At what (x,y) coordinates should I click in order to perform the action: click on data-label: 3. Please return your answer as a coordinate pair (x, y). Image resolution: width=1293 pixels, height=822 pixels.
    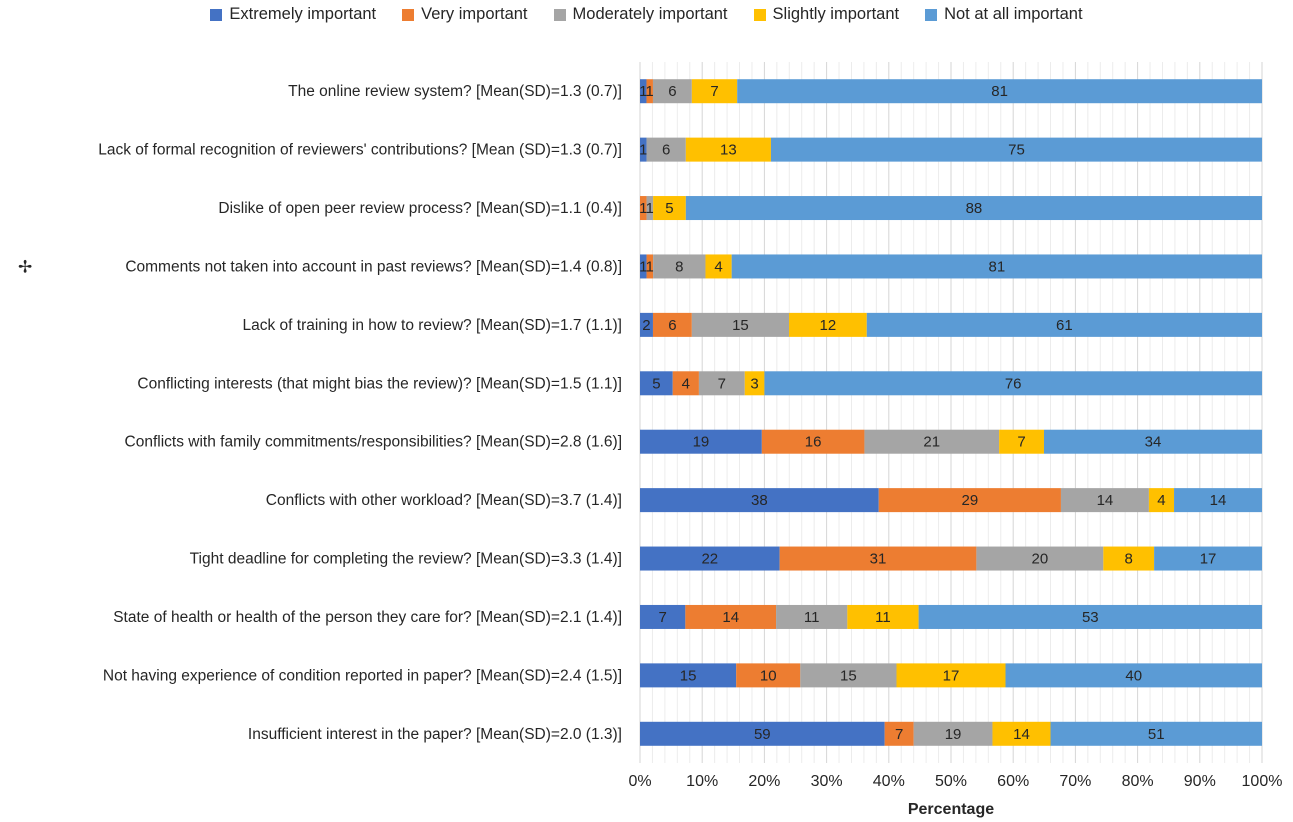
    Looking at the image, I should click on (754, 383).